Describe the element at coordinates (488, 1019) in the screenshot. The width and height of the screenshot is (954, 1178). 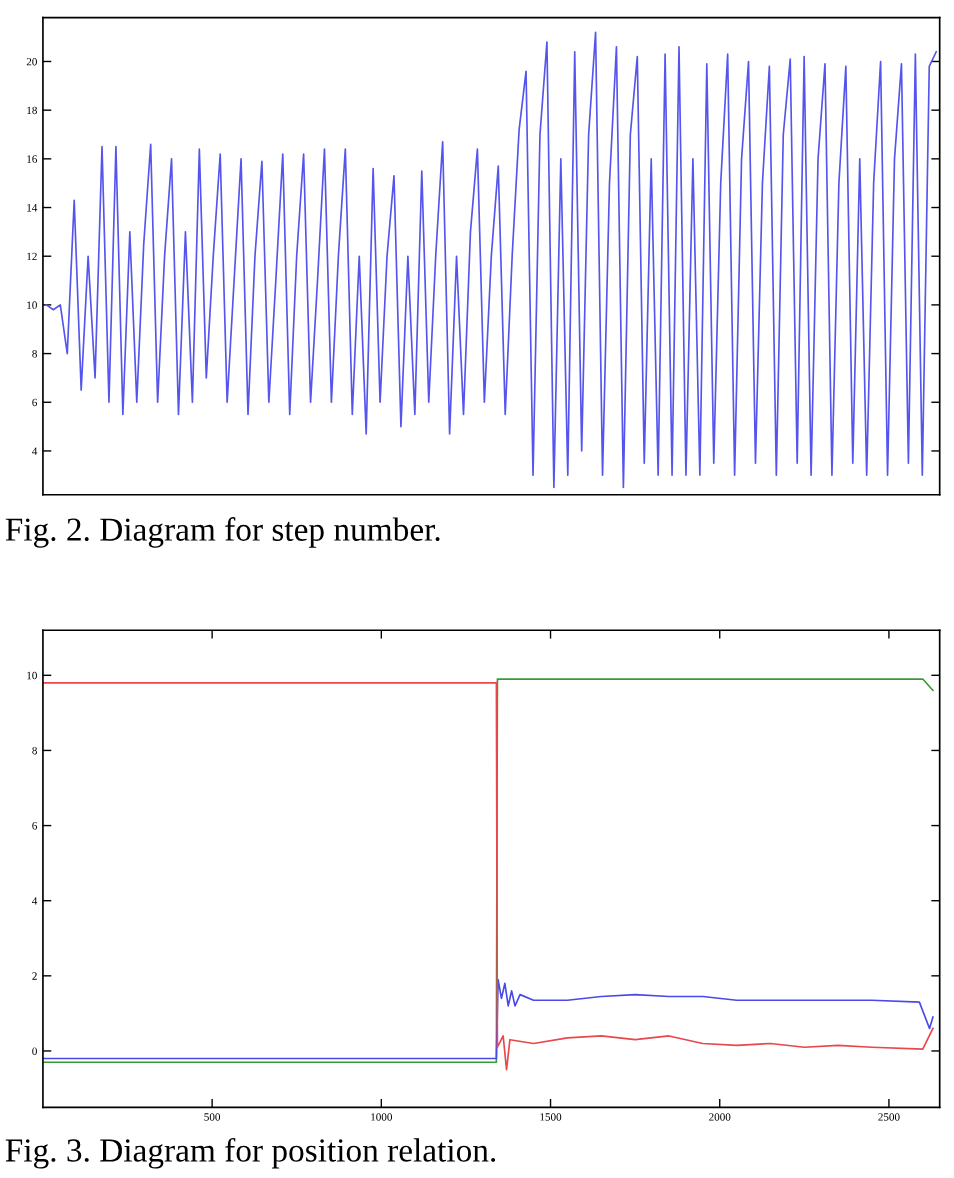
I see `line-series` at that location.